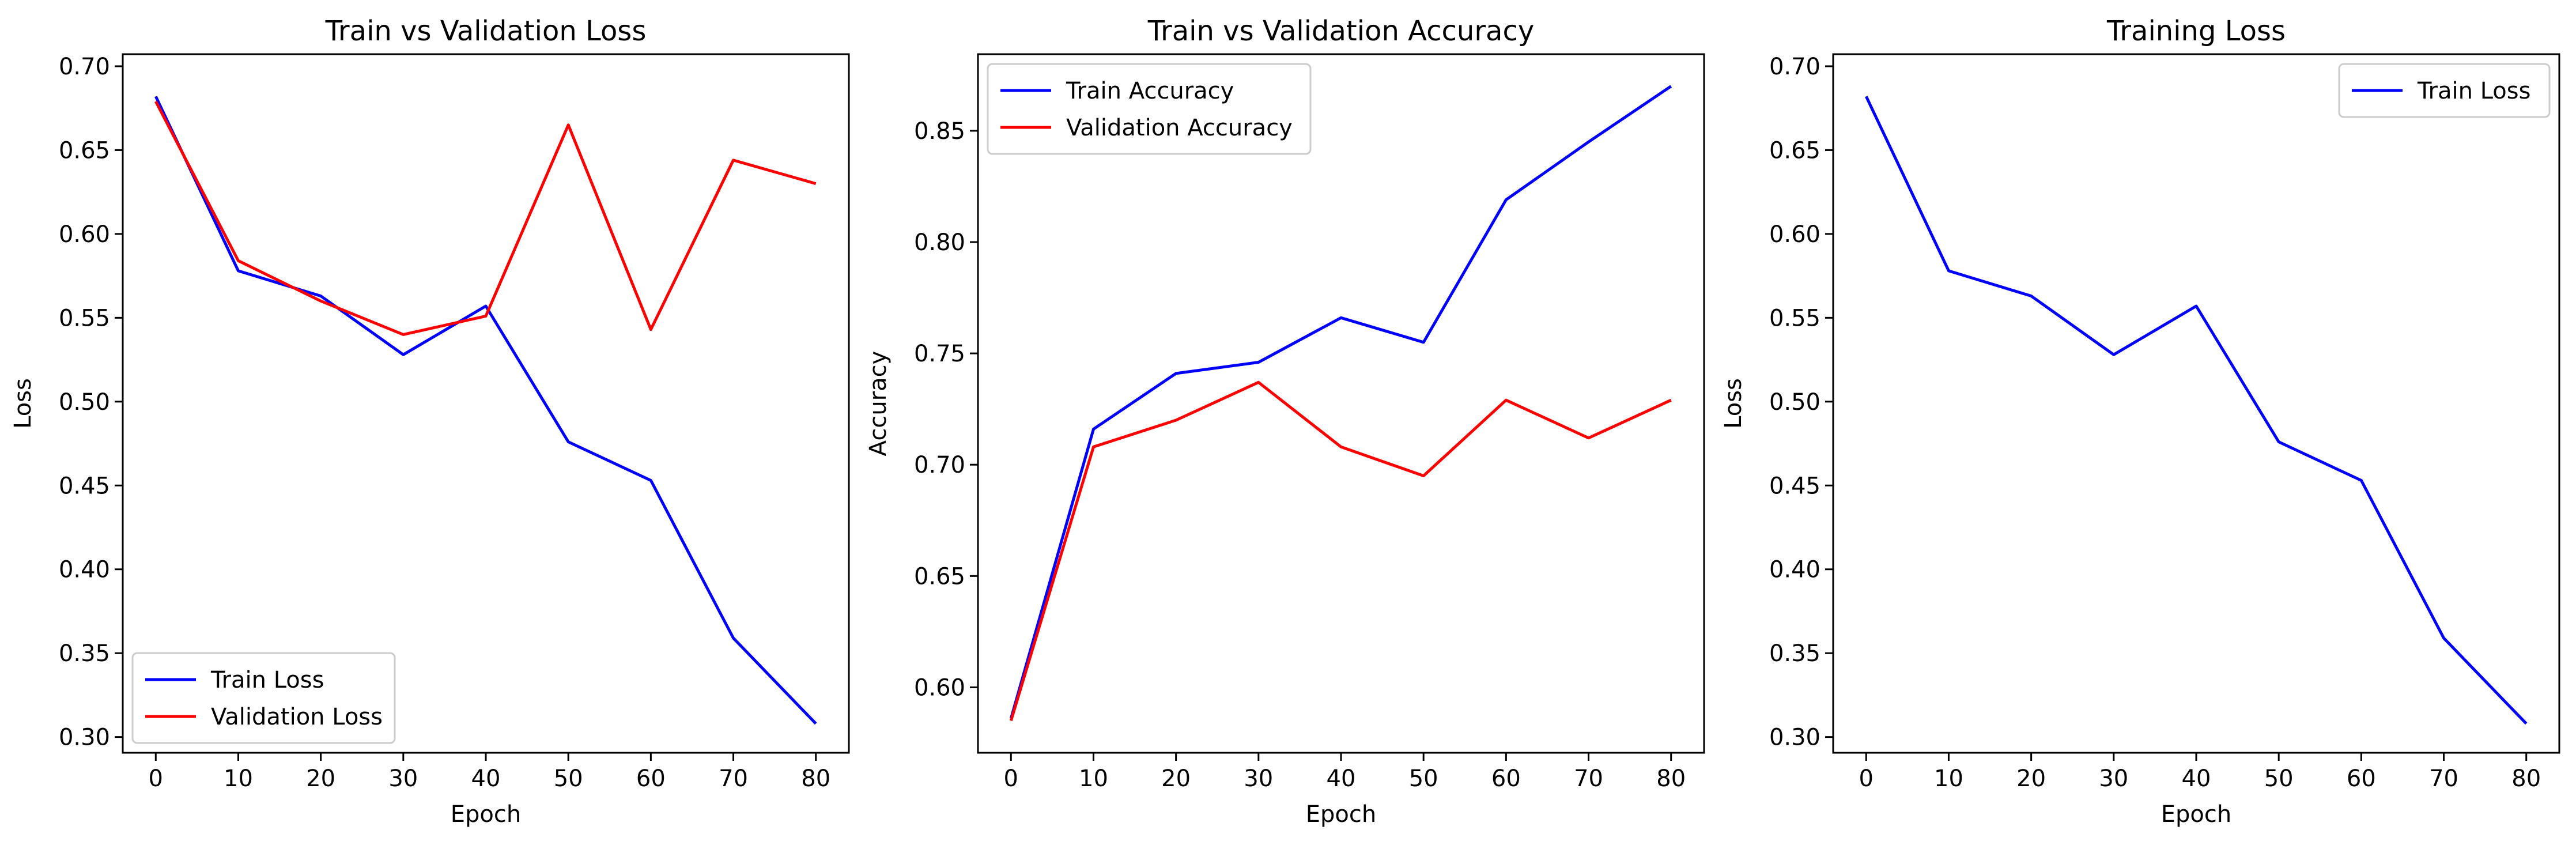  What do you see at coordinates (297, 717) in the screenshot?
I see `legend-label: Validation Loss` at bounding box center [297, 717].